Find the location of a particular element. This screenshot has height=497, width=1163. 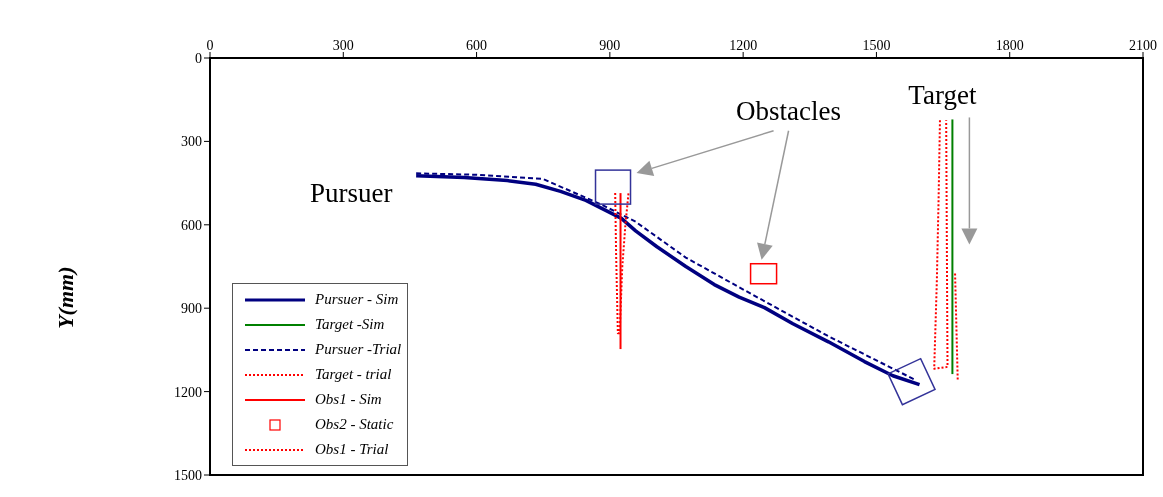

y-tick-label: 1200 is located at coordinates (188, 392).